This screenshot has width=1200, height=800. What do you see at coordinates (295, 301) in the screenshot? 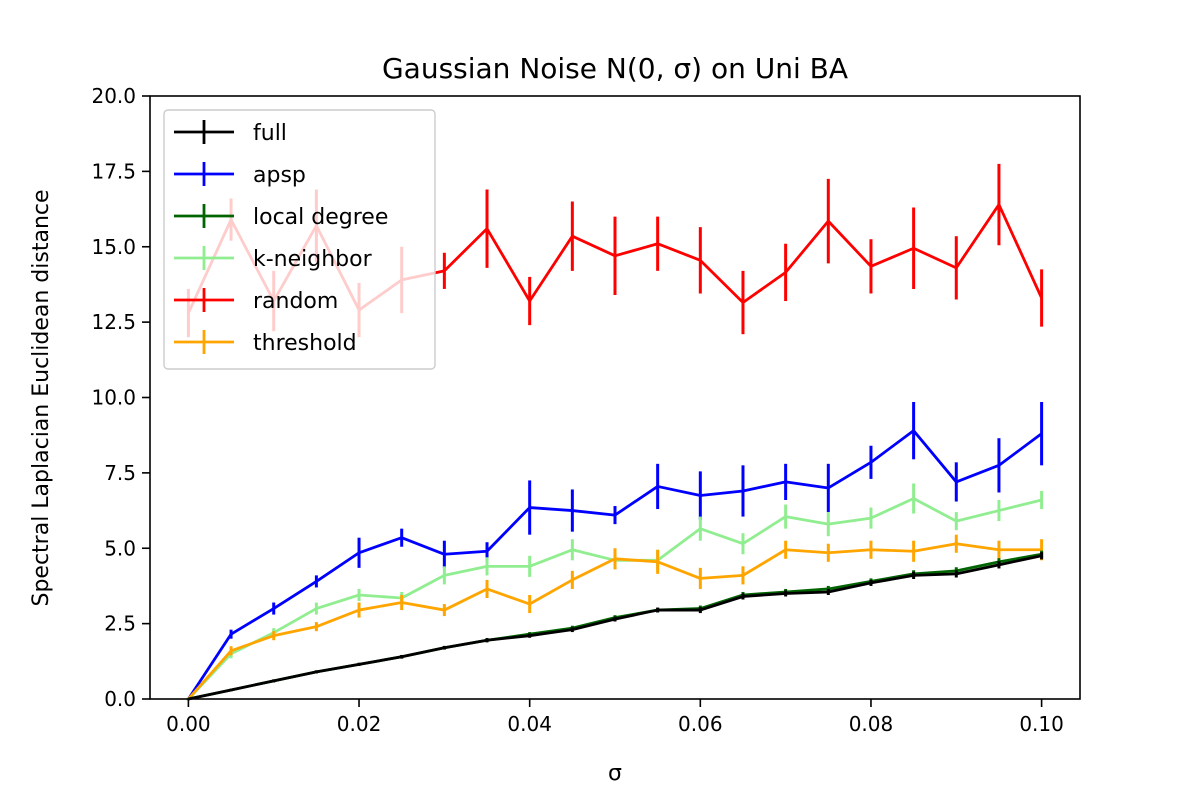
I see `legend-label-random: random` at bounding box center [295, 301].